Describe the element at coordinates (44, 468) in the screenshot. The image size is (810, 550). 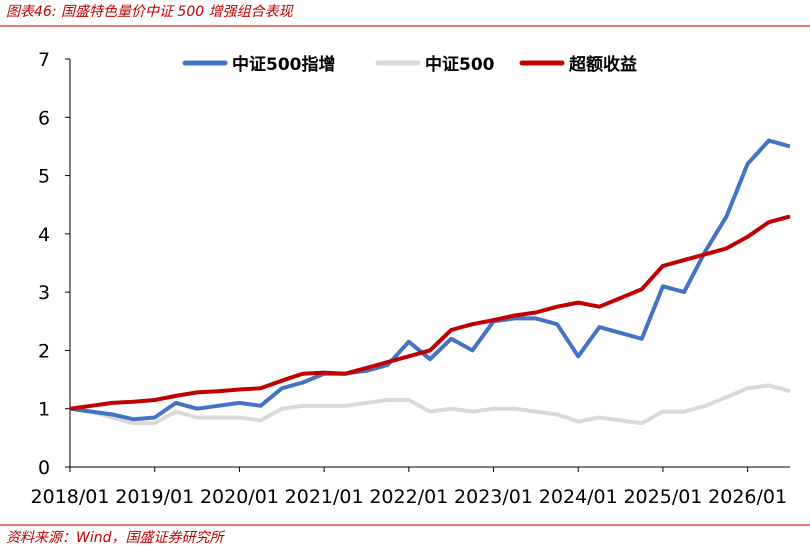
I see `y-tick-label: 0` at that location.